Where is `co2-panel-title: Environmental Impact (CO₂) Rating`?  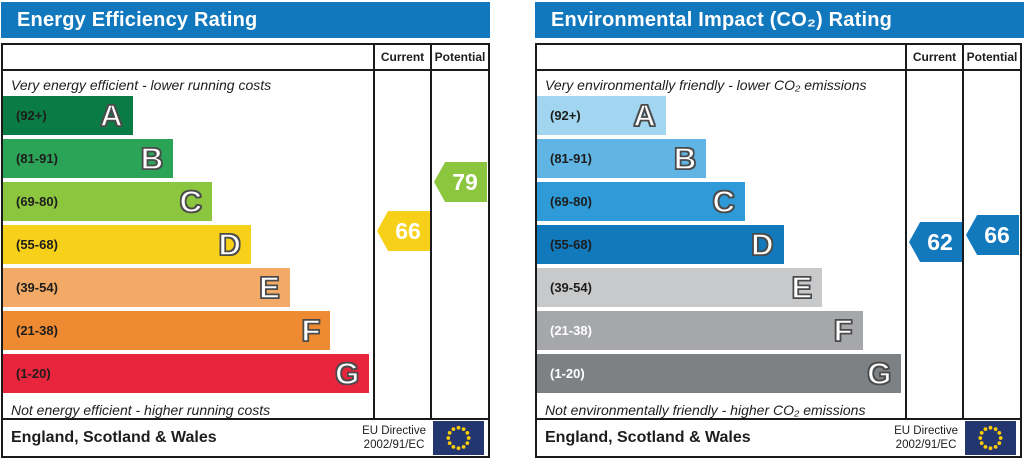 co2-panel-title: Environmental Impact (CO₂) Rating is located at coordinates (779, 20).